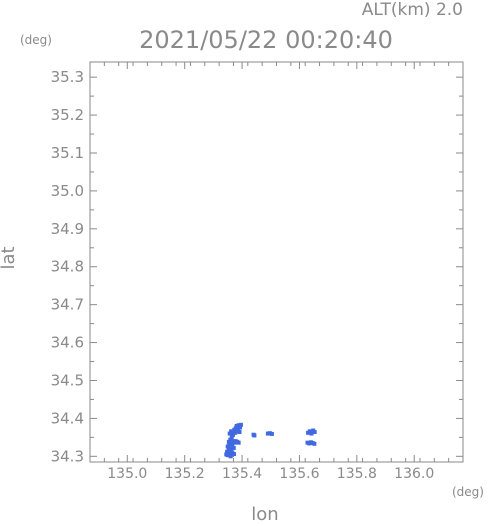 This screenshot has height=526, width=491. What do you see at coordinates (67, 380) in the screenshot?
I see `y-tick-label: 34.5` at bounding box center [67, 380].